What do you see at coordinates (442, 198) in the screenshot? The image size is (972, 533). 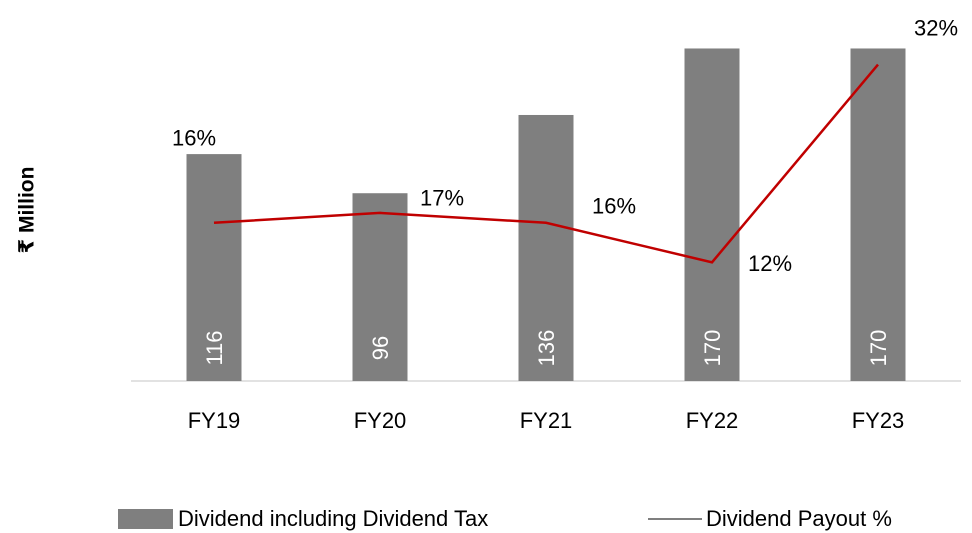 I see `line-value-label: 17%` at bounding box center [442, 198].